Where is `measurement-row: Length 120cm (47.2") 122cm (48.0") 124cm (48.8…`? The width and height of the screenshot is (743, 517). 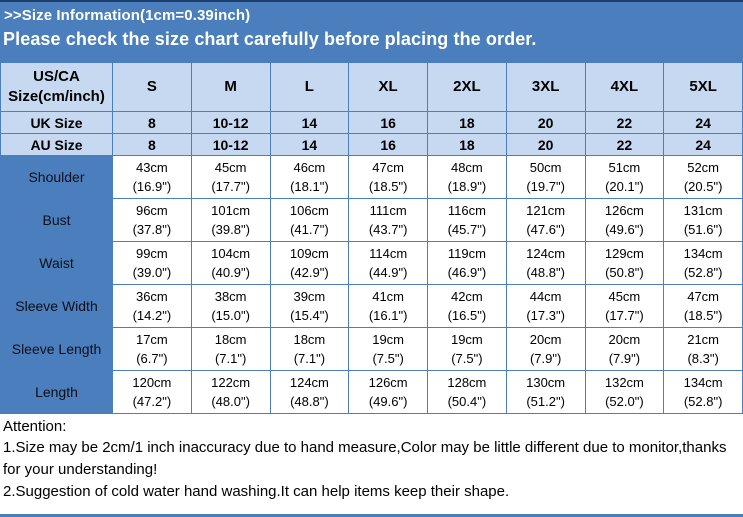 measurement-row: Length 120cm (47.2") 122cm (48.0") 124cm (48.8… is located at coordinates (371, 392).